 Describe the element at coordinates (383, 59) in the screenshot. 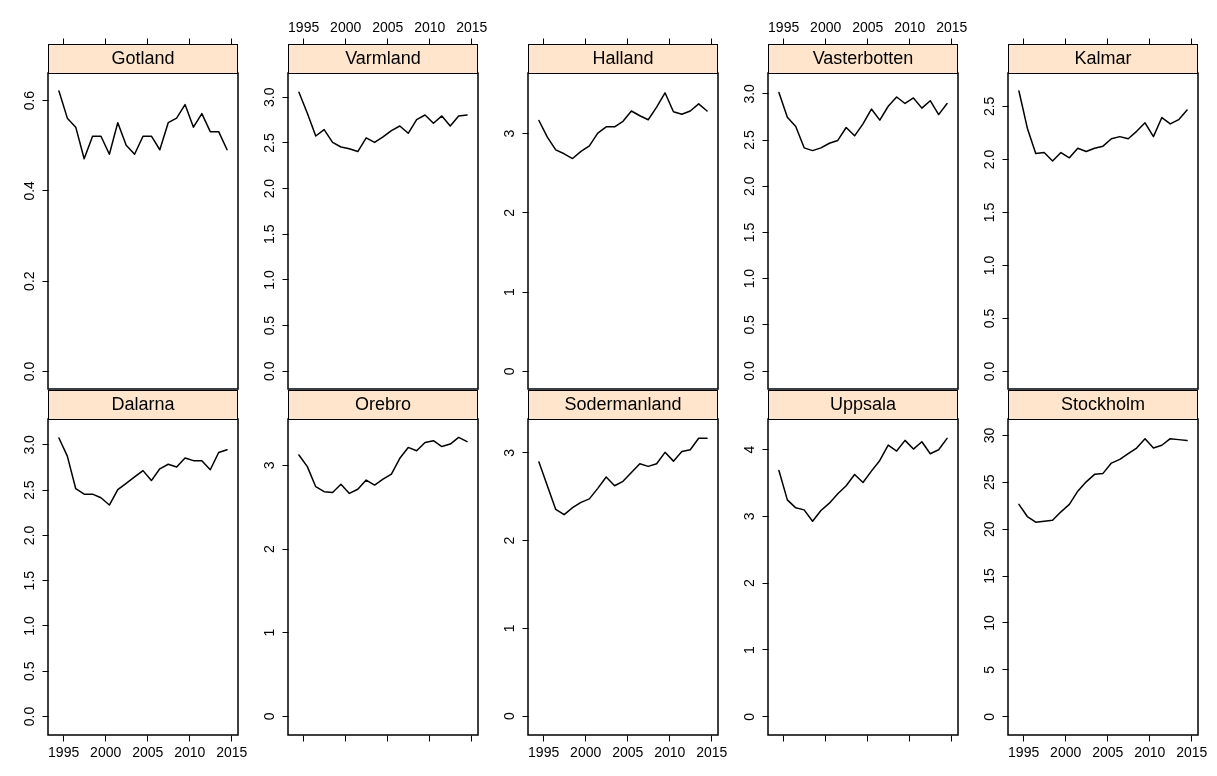

I see `chart-title: Varmland` at that location.